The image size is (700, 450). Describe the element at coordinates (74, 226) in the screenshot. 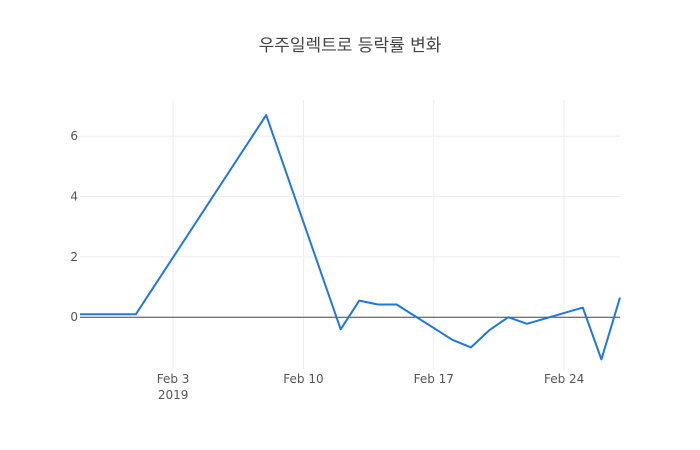

I see `y-axis-ticks: 0 2 4 6` at that location.